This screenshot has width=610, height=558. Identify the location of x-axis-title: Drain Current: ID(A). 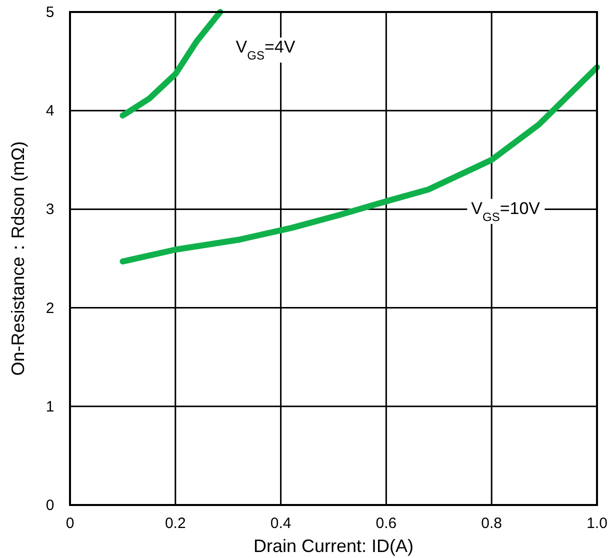
(333, 546).